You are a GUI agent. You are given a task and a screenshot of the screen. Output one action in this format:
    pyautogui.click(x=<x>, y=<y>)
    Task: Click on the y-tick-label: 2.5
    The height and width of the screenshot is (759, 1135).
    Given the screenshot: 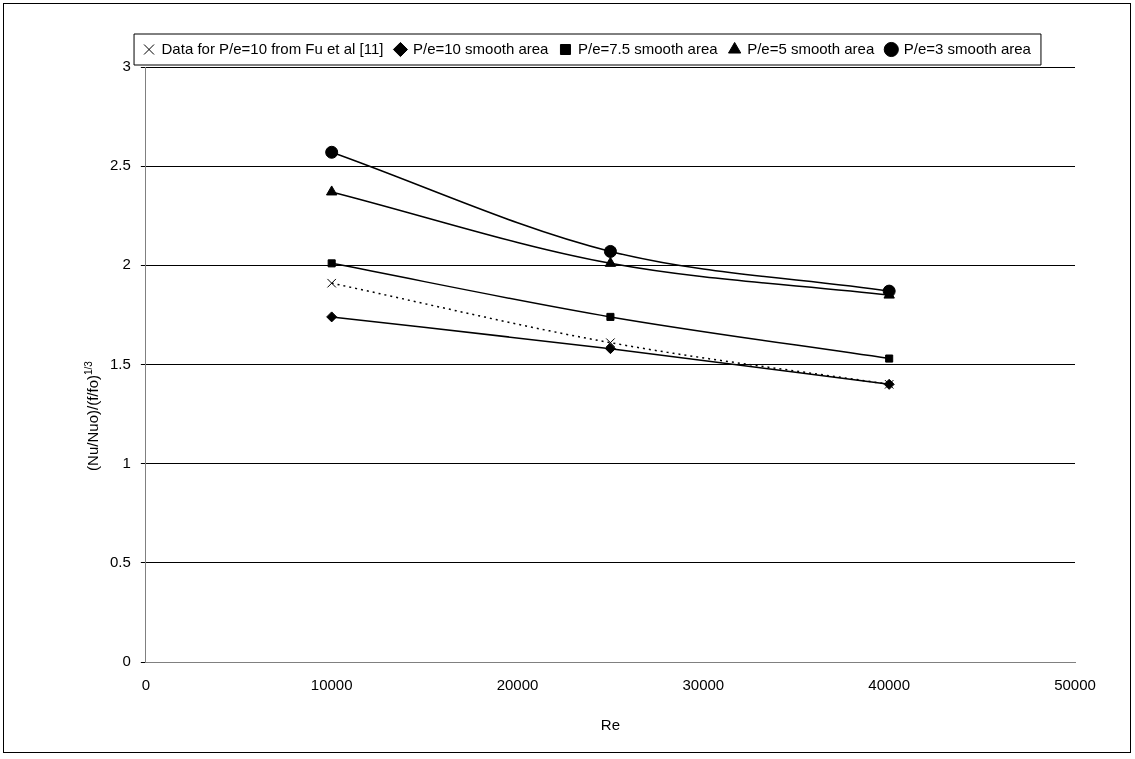 What is the action you would take?
    pyautogui.click(x=120, y=165)
    